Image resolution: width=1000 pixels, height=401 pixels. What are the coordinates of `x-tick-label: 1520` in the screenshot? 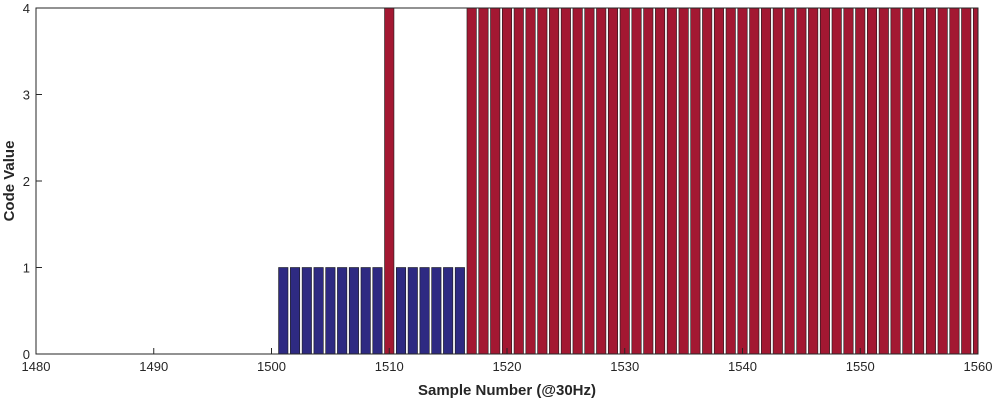 It's located at (507, 366).